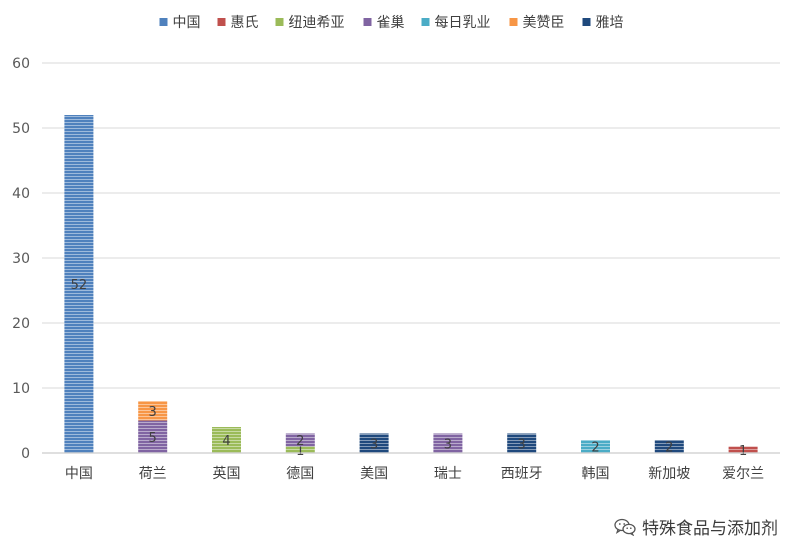 This screenshot has width=800, height=559. Describe the element at coordinates (743, 474) in the screenshot. I see `x-tick-label: 爱尔兰` at that location.